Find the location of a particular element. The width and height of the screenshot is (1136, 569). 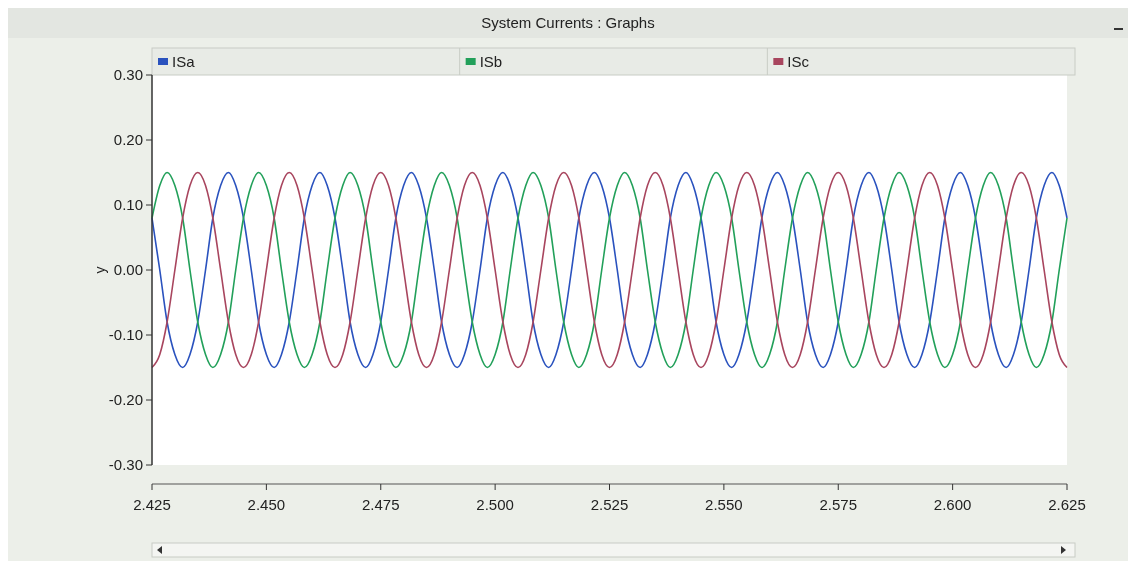

y-tick-label: -0.10 is located at coordinates (125, 334).